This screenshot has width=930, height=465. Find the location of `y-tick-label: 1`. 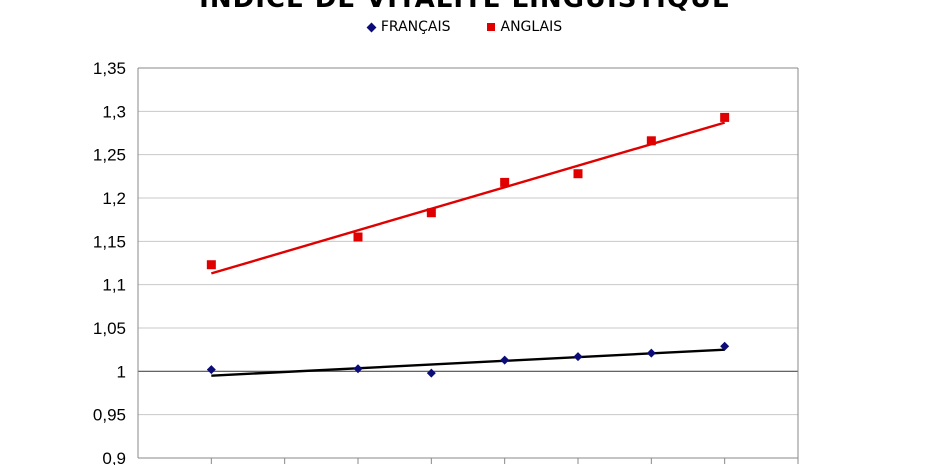

y-tick-label: 1 is located at coordinates (121, 371).